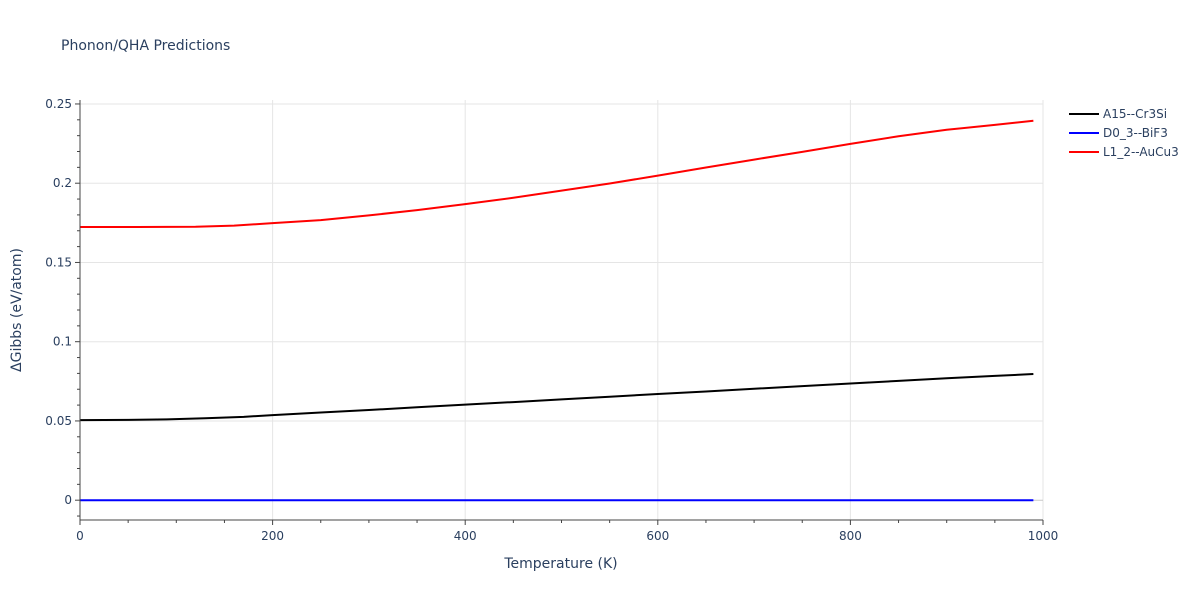 The width and height of the screenshot is (1200, 600). I want to click on y-tick-label: 0.2, so click(62, 183).